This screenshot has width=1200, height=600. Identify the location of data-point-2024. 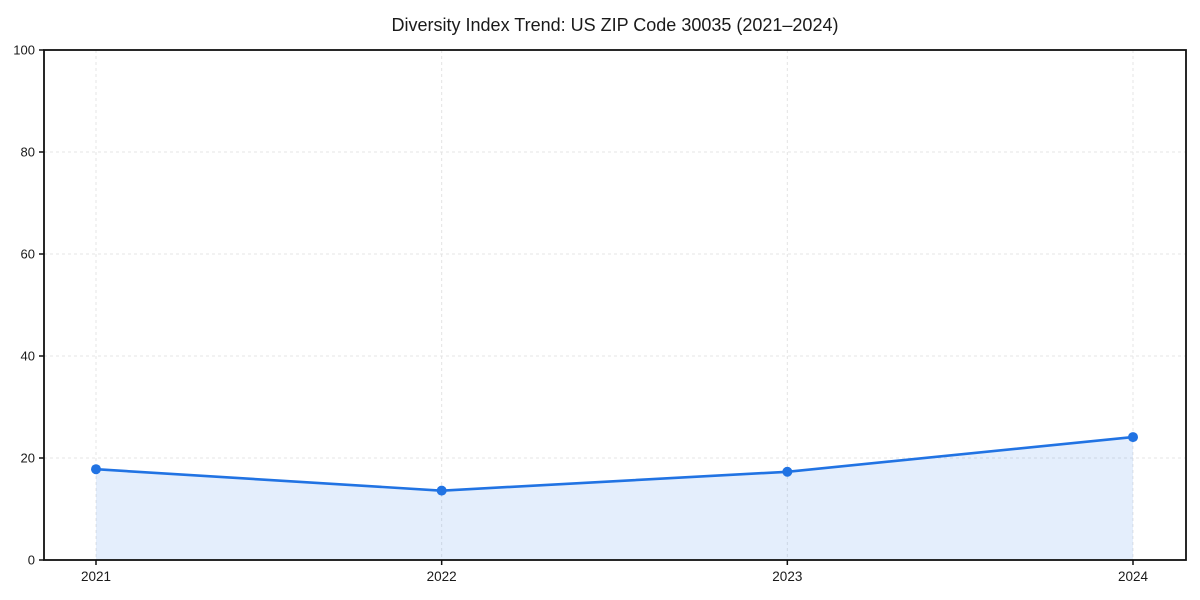
(1133, 437).